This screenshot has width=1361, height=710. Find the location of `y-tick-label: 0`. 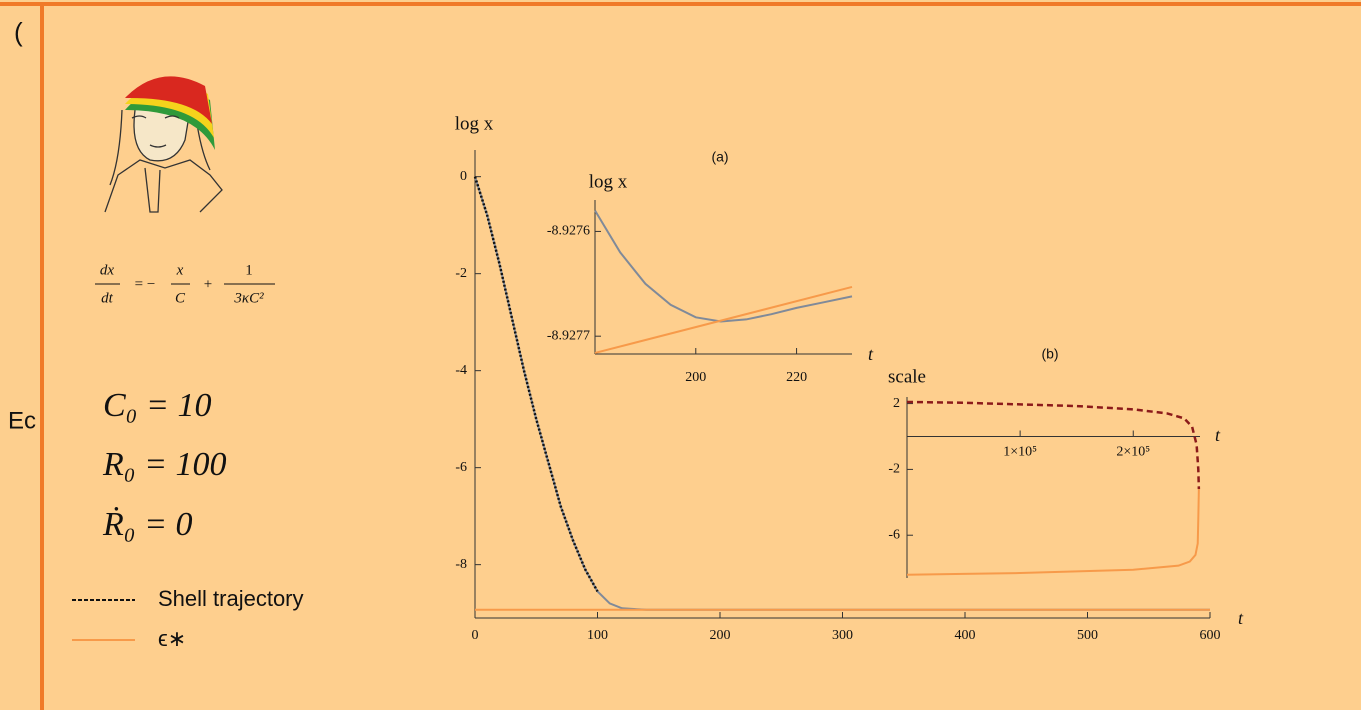

y-tick-label: 0 is located at coordinates (463, 176).